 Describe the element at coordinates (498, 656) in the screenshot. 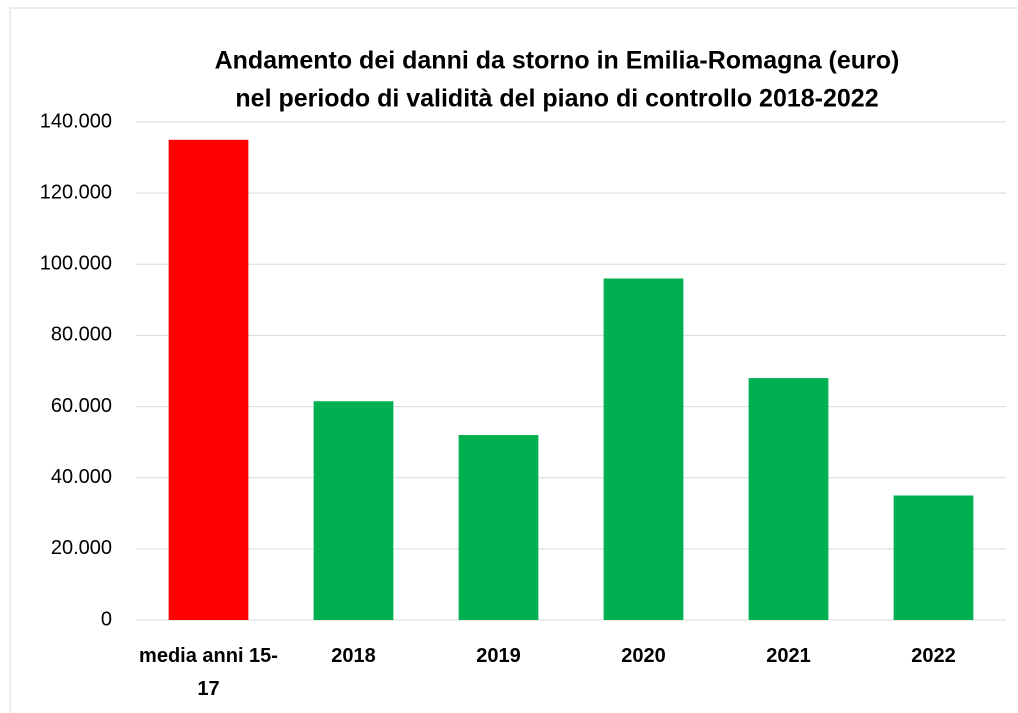

I see `x-tick-label: 2019` at that location.